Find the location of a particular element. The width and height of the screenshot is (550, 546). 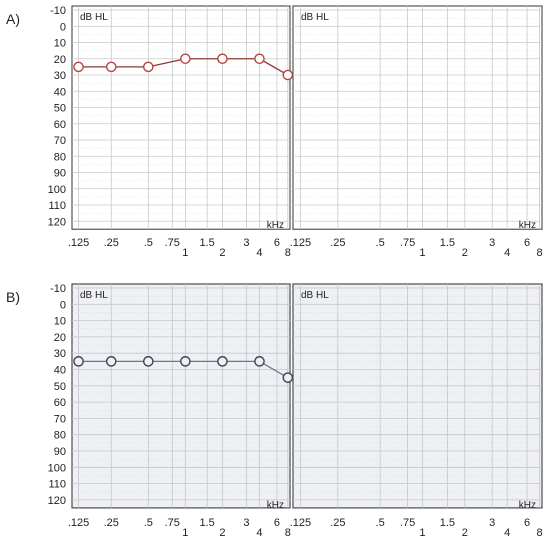

y-tick-label: 120 is located at coordinates (57, 222).